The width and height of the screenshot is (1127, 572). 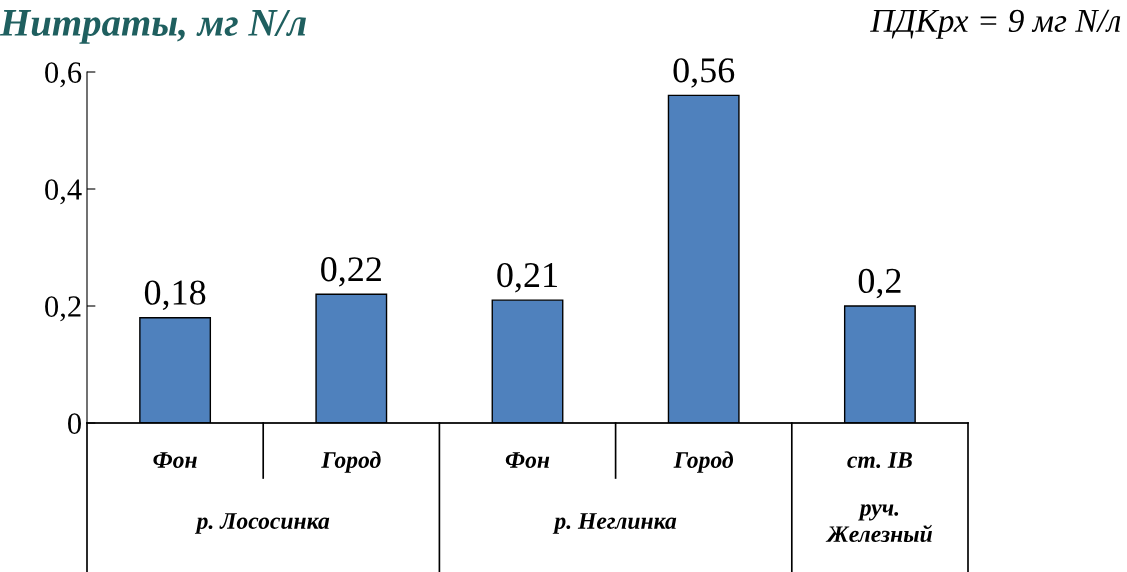 I want to click on text: руч. Железный, so click(x=878, y=523).